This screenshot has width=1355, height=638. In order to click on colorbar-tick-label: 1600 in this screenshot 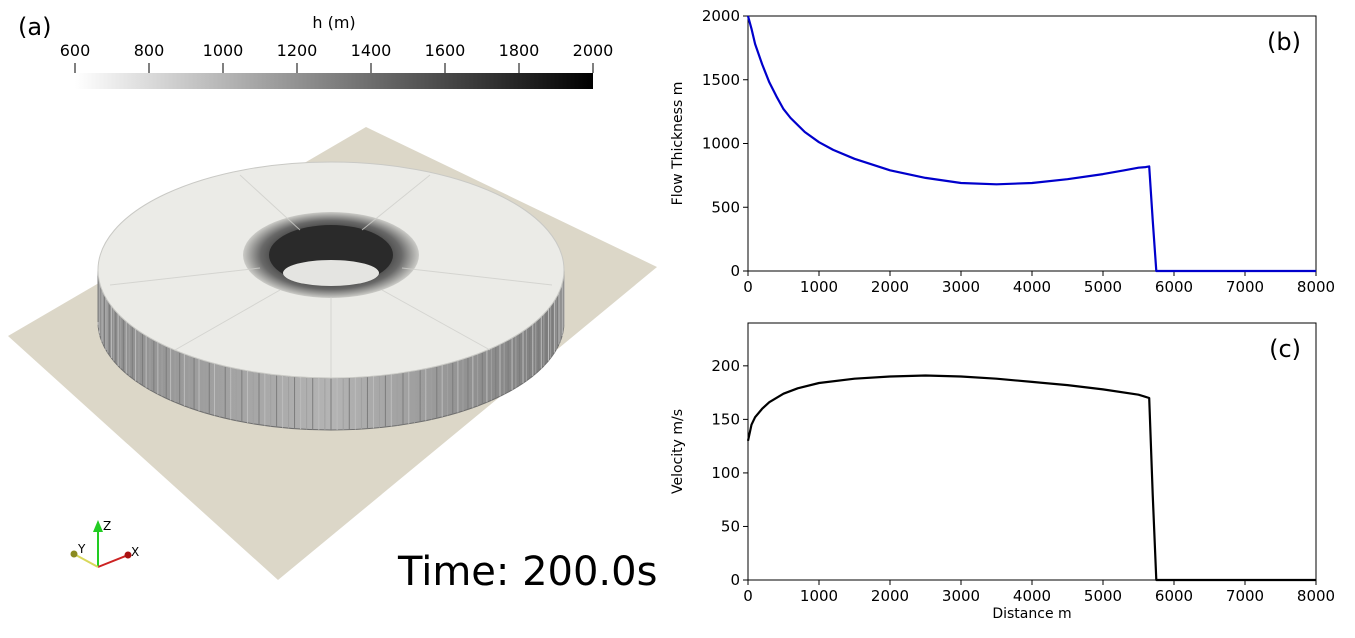, I will do `click(445, 50)`.